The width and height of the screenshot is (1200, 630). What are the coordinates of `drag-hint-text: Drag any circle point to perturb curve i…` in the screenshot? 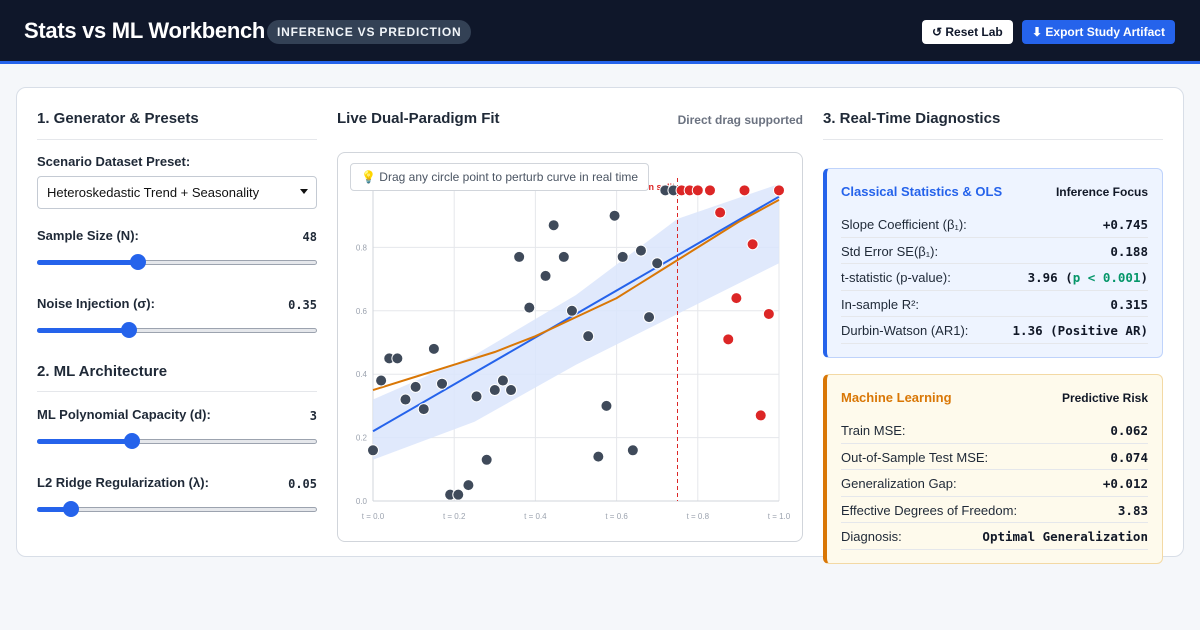 It's located at (509, 177).